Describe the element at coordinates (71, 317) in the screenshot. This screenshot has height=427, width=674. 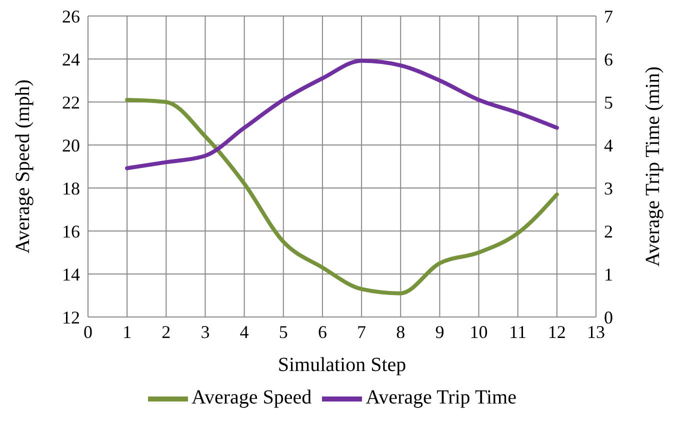
I see `y-tick-label: 12` at that location.